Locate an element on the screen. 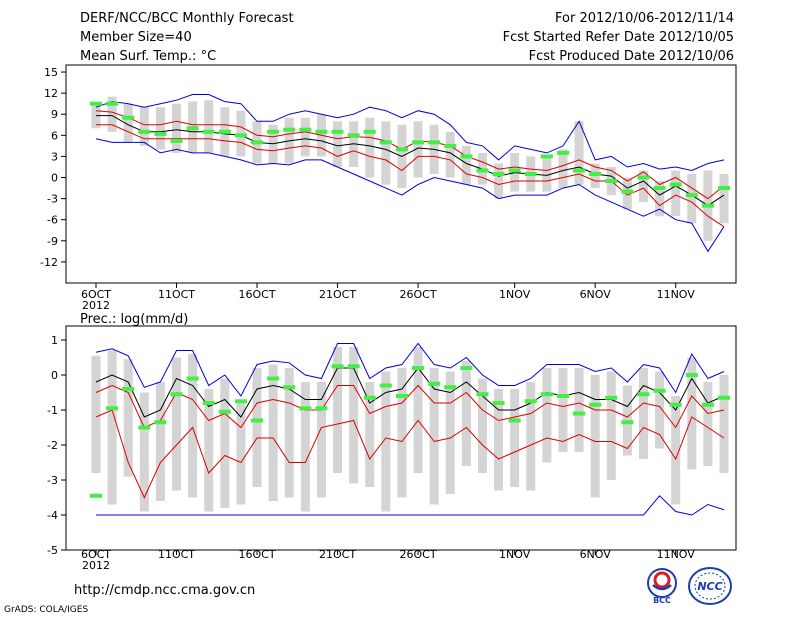 This screenshot has width=800, height=618. temp-xtick-label: 21OCT is located at coordinates (337, 294).